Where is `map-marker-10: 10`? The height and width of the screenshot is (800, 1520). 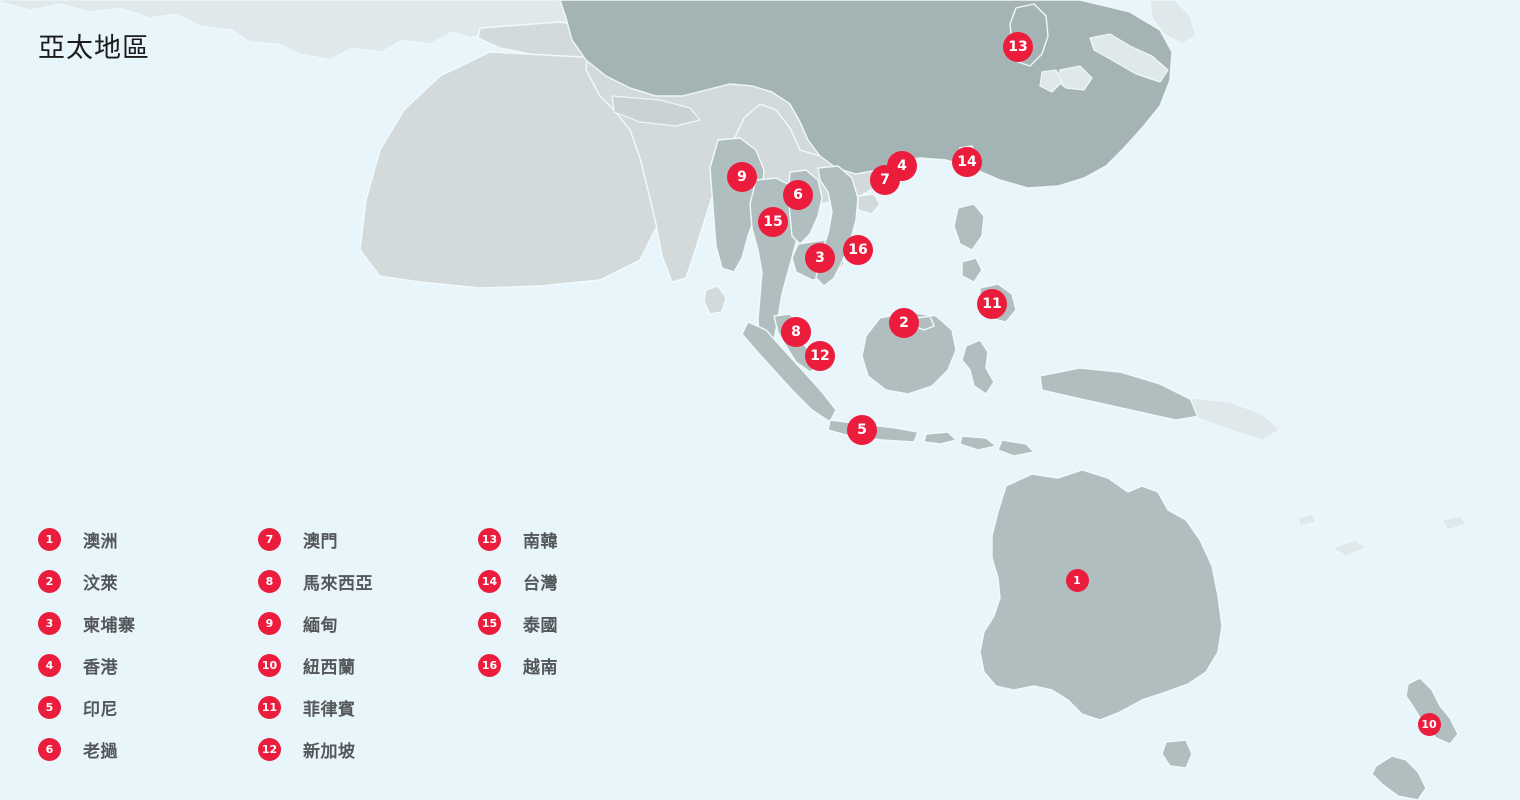
map-marker-10: 10 is located at coordinates (1429, 724).